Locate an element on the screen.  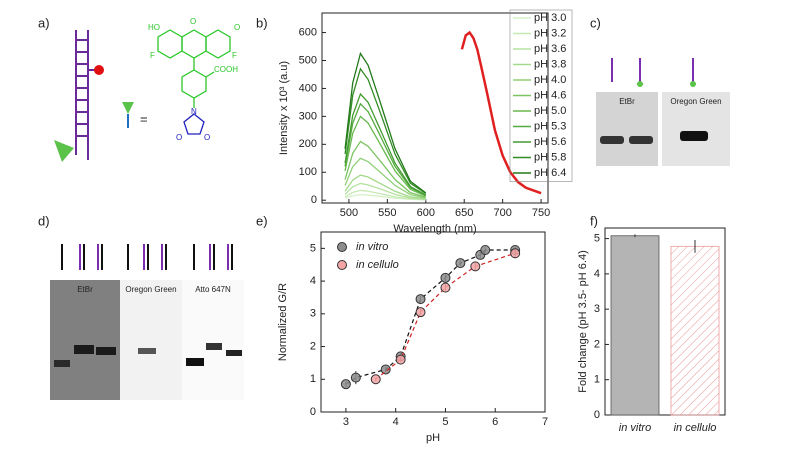
maleimide is located at coordinates (194, 124).